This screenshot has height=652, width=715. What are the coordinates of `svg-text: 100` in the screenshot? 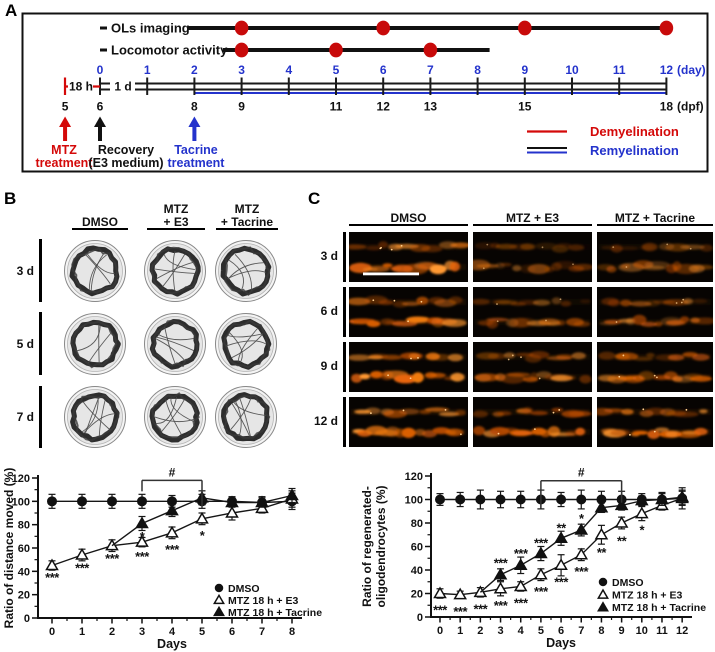 It's located at (21, 502).